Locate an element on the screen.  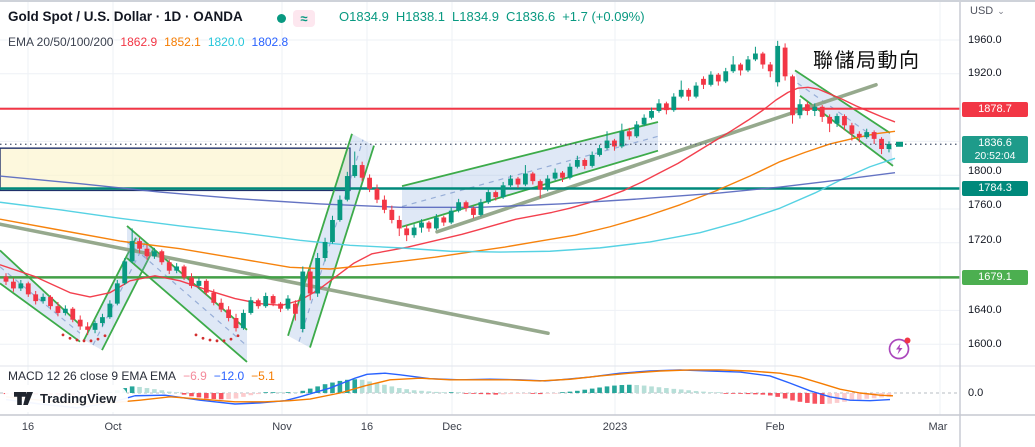
price-tick-label: 1600.0 is located at coordinates (985, 343).